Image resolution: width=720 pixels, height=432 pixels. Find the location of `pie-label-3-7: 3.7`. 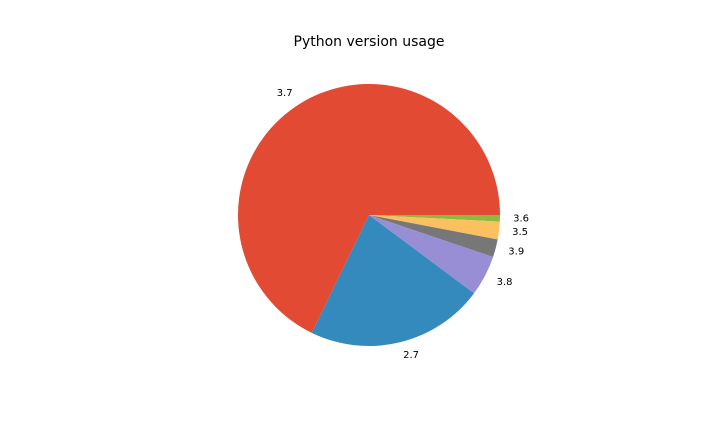

pie-label-3-7: 3.7 is located at coordinates (285, 93).